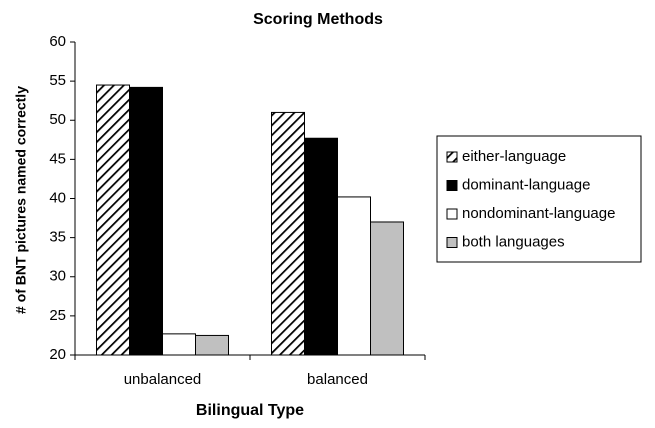 The width and height of the screenshot is (655, 428). Describe the element at coordinates (539, 199) in the screenshot. I see `legend-box` at that location.